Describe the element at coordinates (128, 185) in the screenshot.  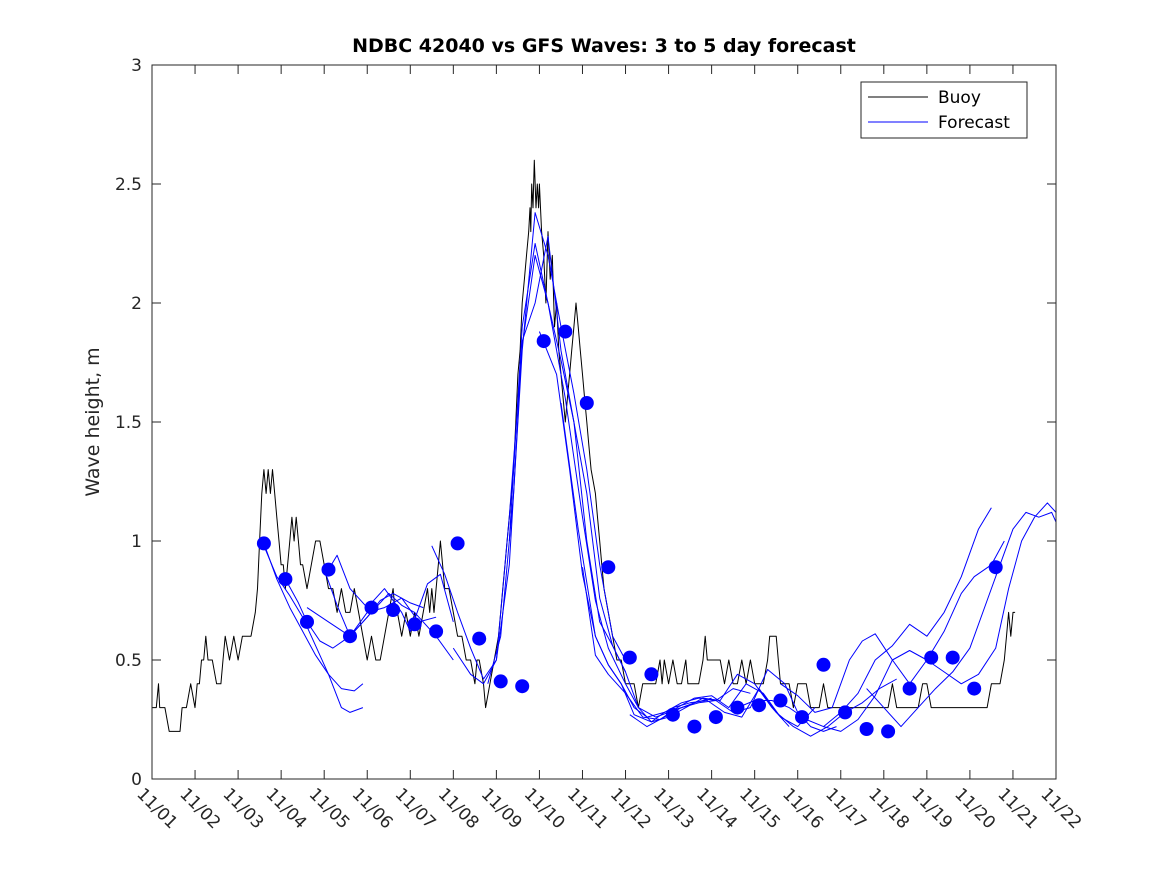
I see `y-tick-label: 2.5` at that location.